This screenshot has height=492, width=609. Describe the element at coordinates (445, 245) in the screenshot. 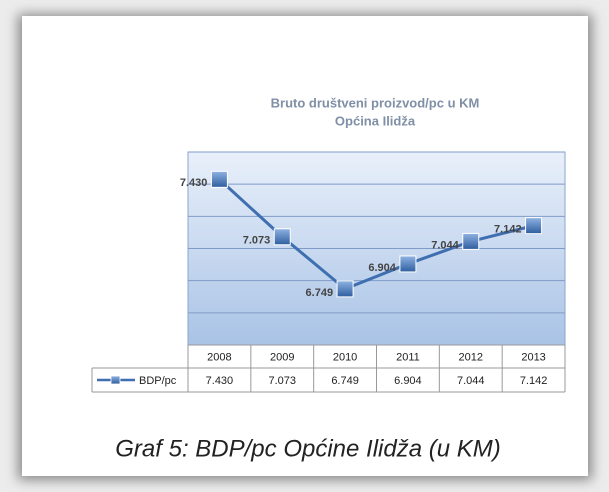

I see `data-label: 7.044` at that location.